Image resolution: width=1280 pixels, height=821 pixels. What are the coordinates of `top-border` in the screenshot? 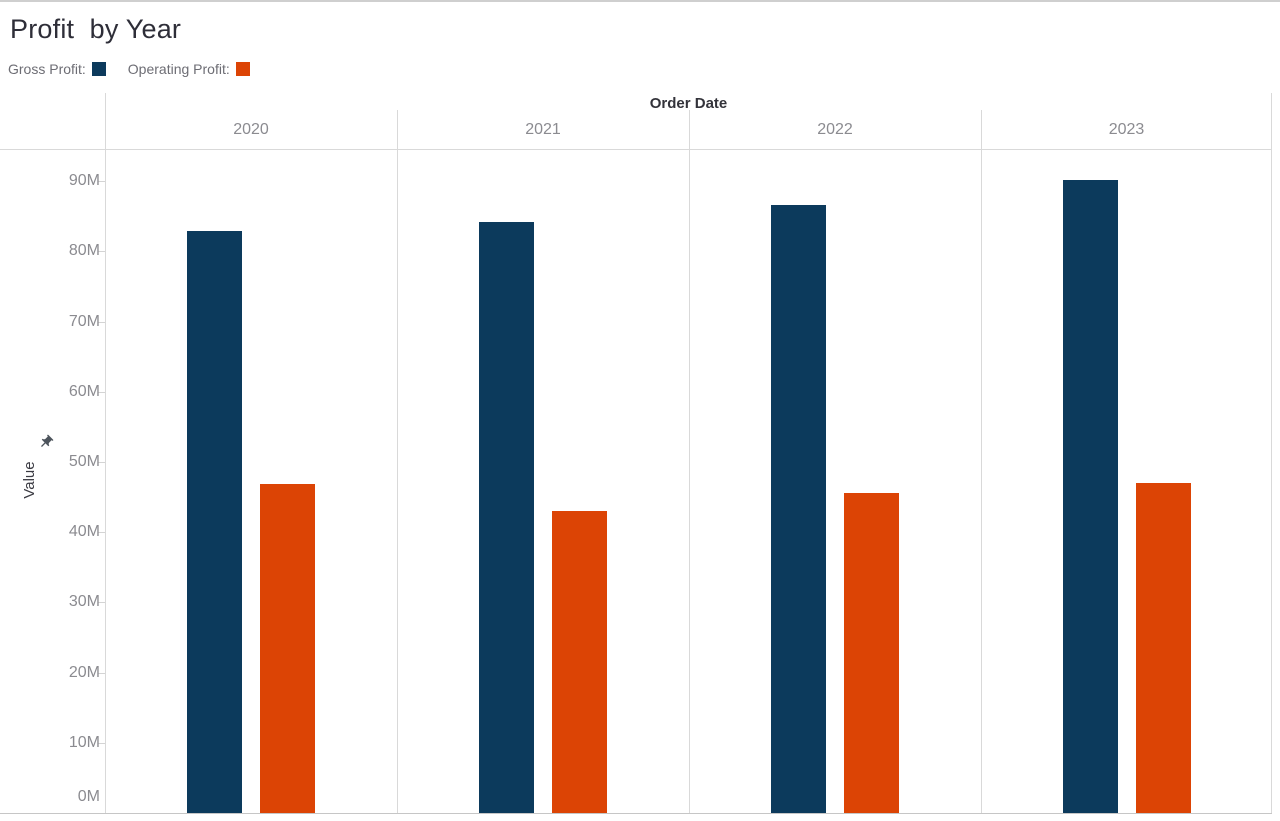 It's located at (640, 1).